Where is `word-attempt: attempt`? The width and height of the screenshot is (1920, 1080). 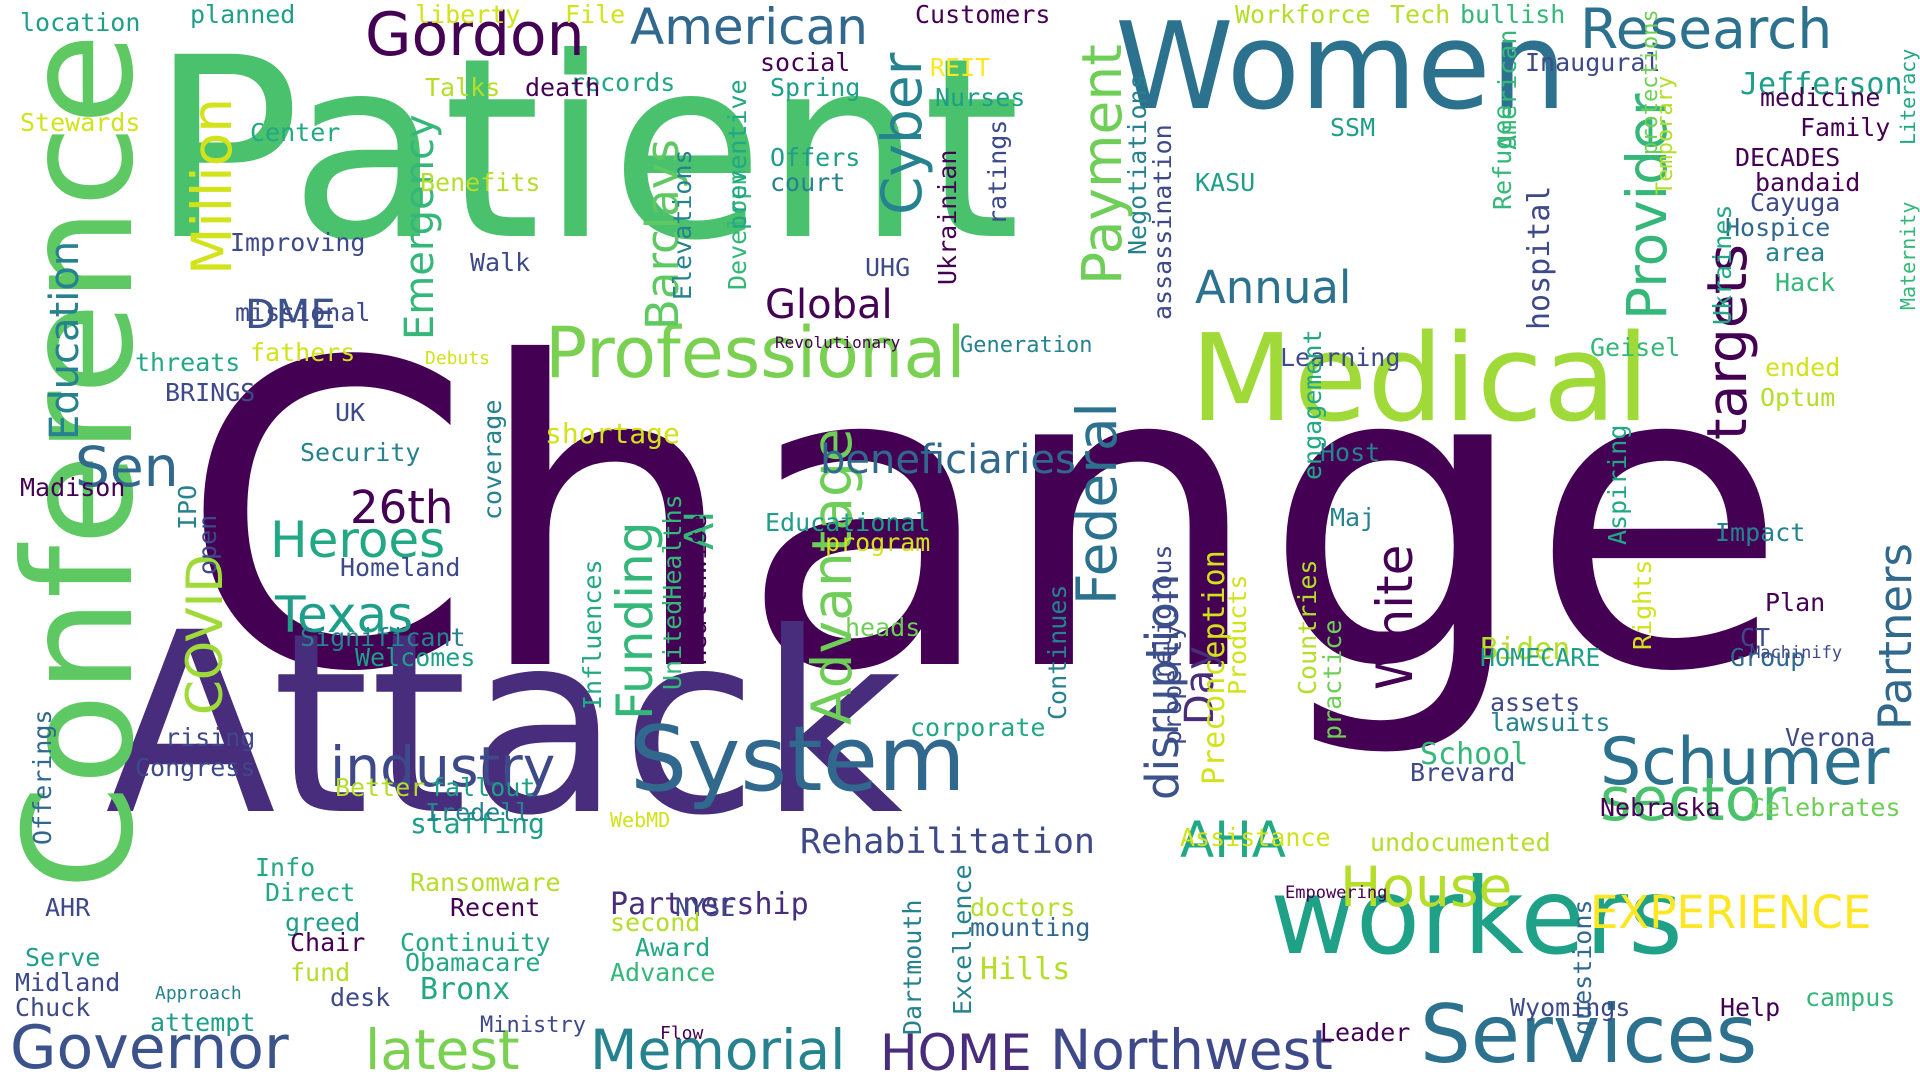
word-attempt: attempt is located at coordinates (203, 1022).